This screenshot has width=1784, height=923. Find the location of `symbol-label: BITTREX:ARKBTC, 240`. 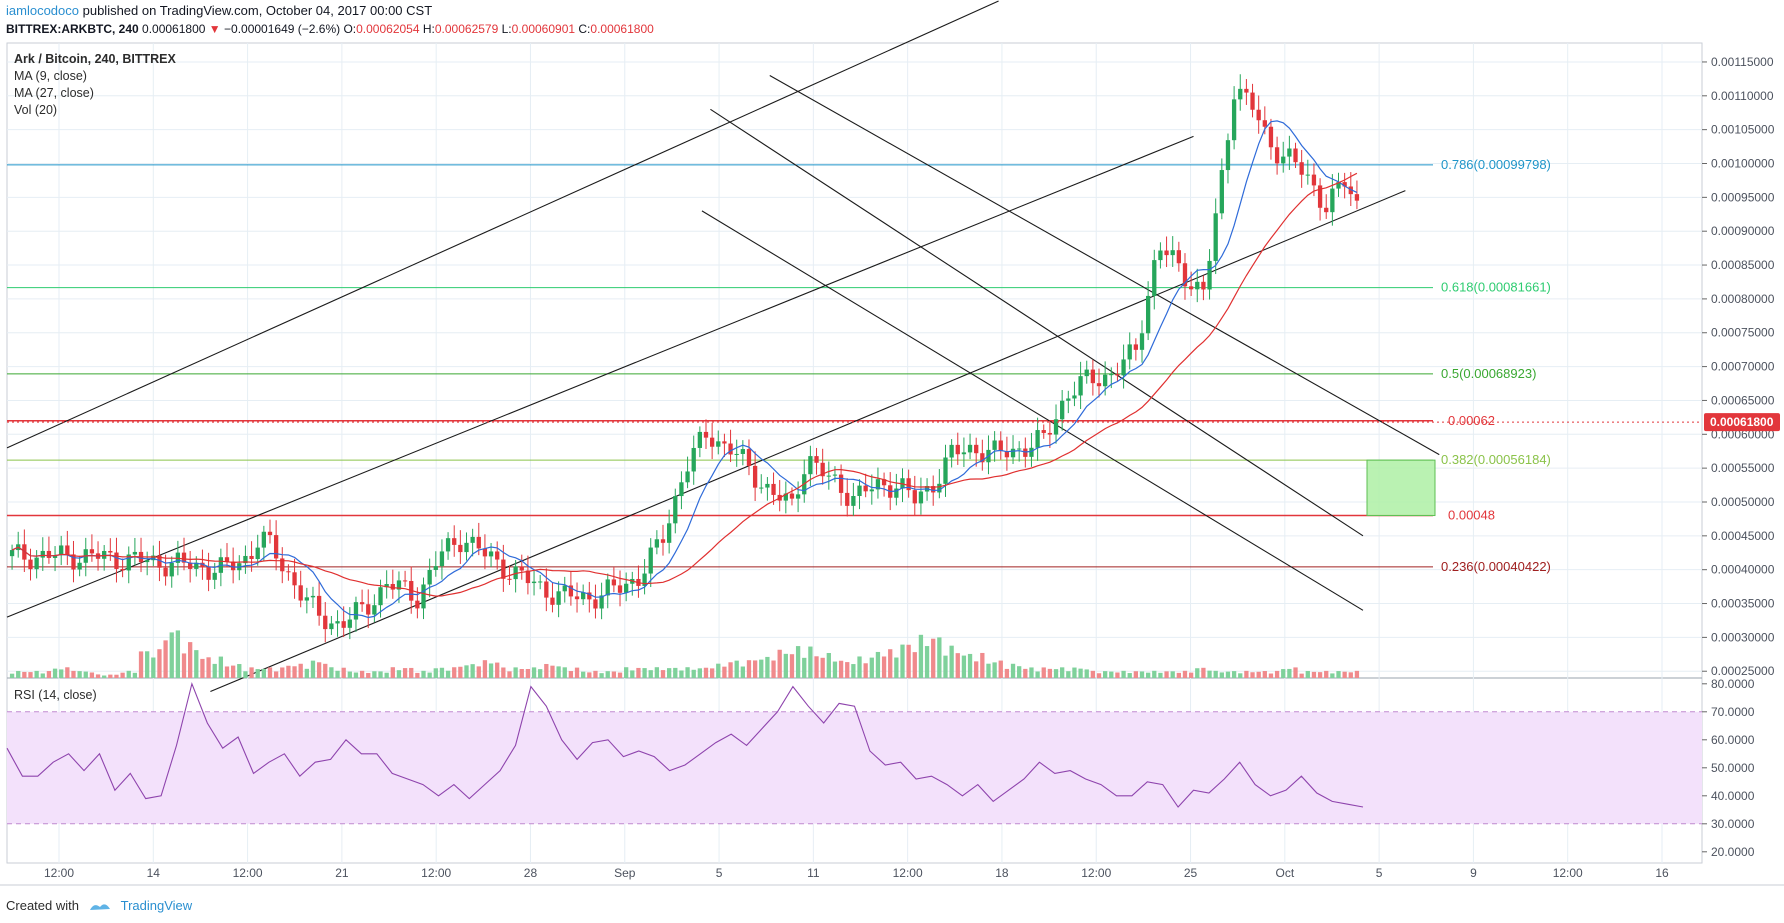

symbol-label: BITTREX:ARKBTC, 240 is located at coordinates (72, 29).